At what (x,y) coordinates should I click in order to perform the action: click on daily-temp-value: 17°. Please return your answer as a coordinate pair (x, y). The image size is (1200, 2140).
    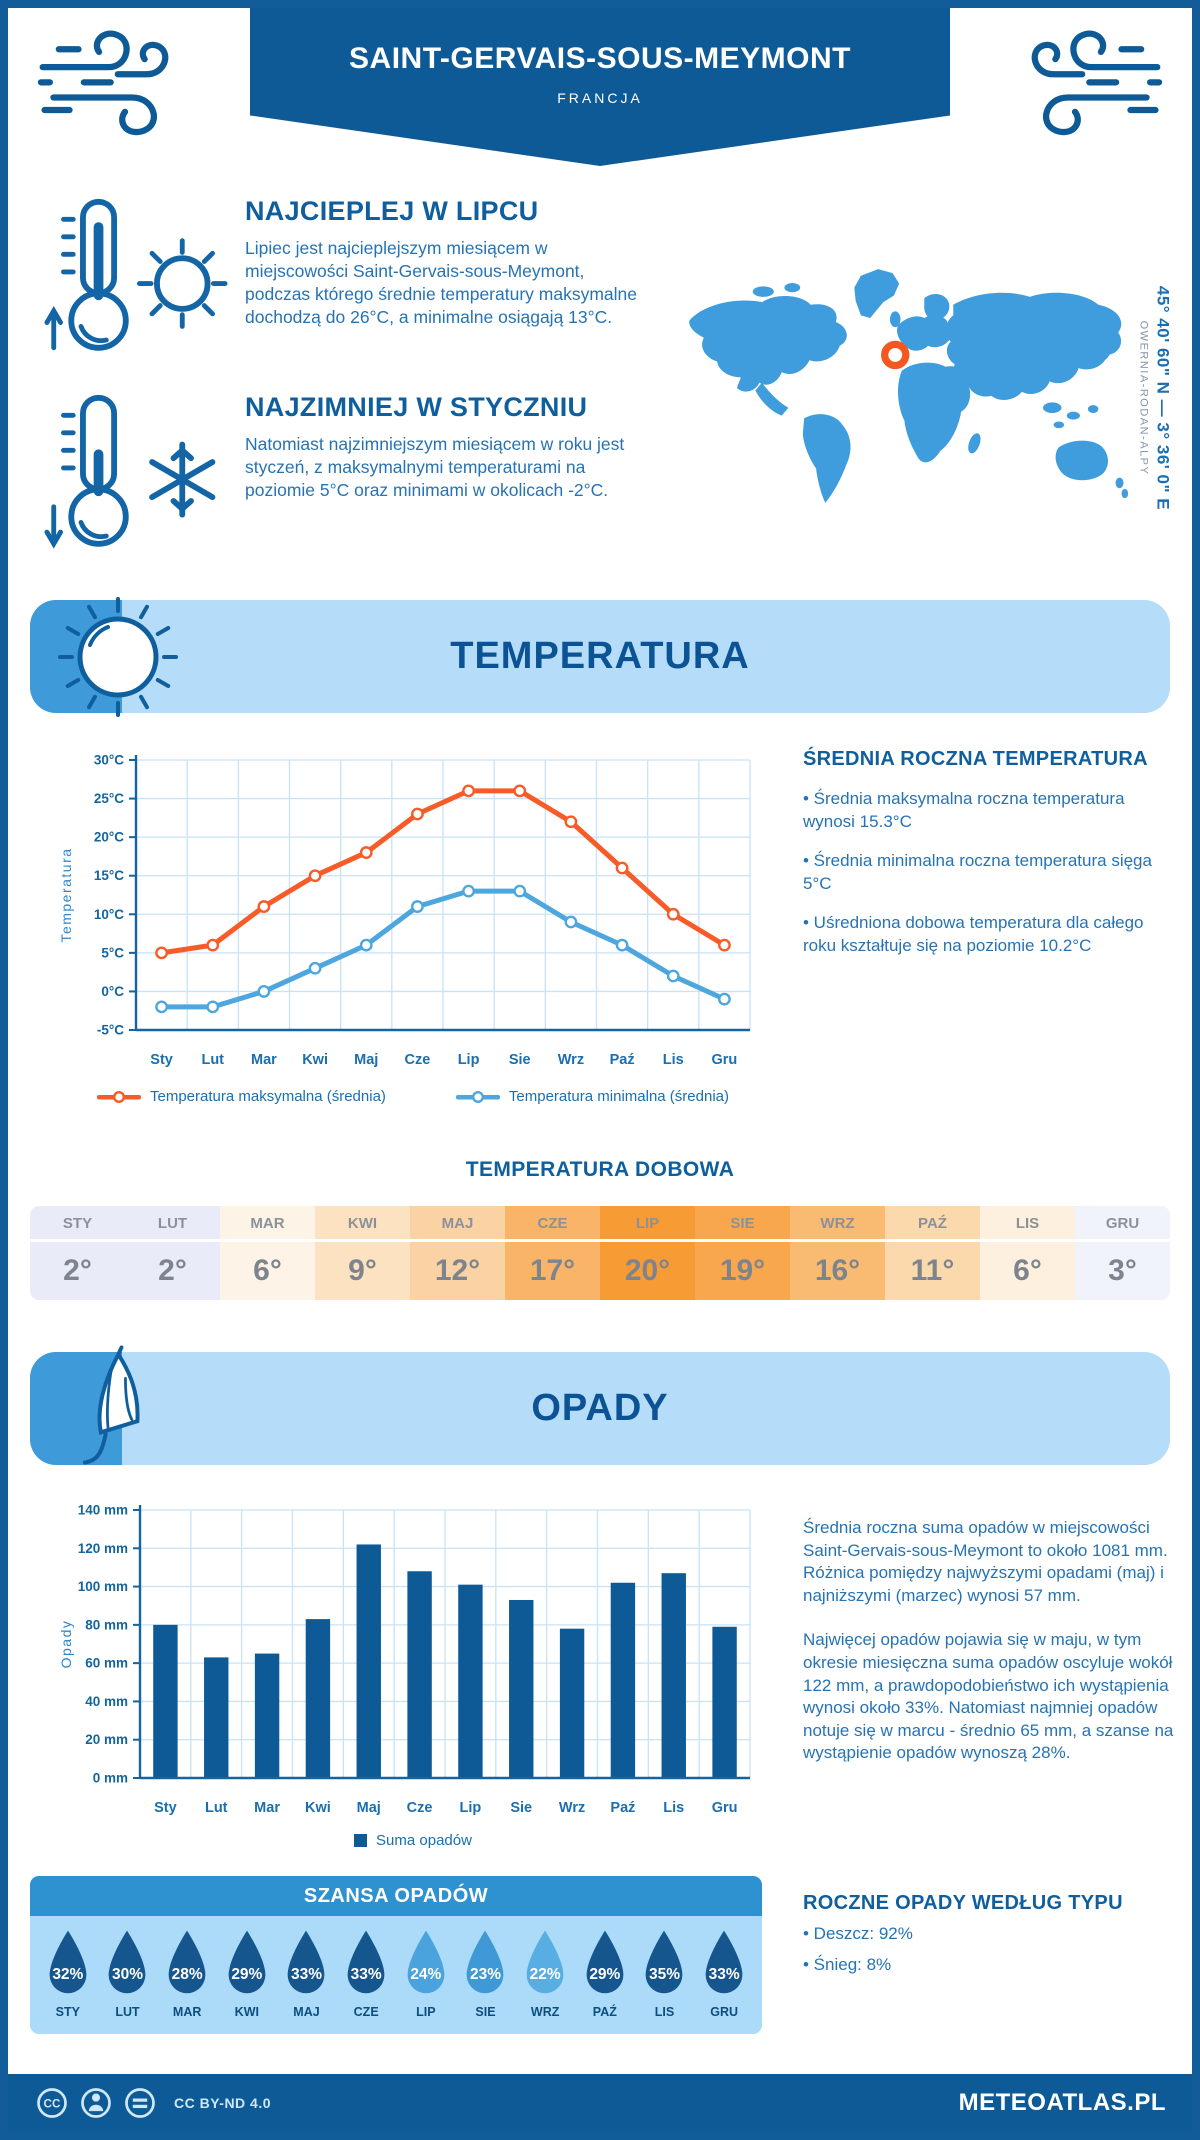
    Looking at the image, I should click on (552, 1270).